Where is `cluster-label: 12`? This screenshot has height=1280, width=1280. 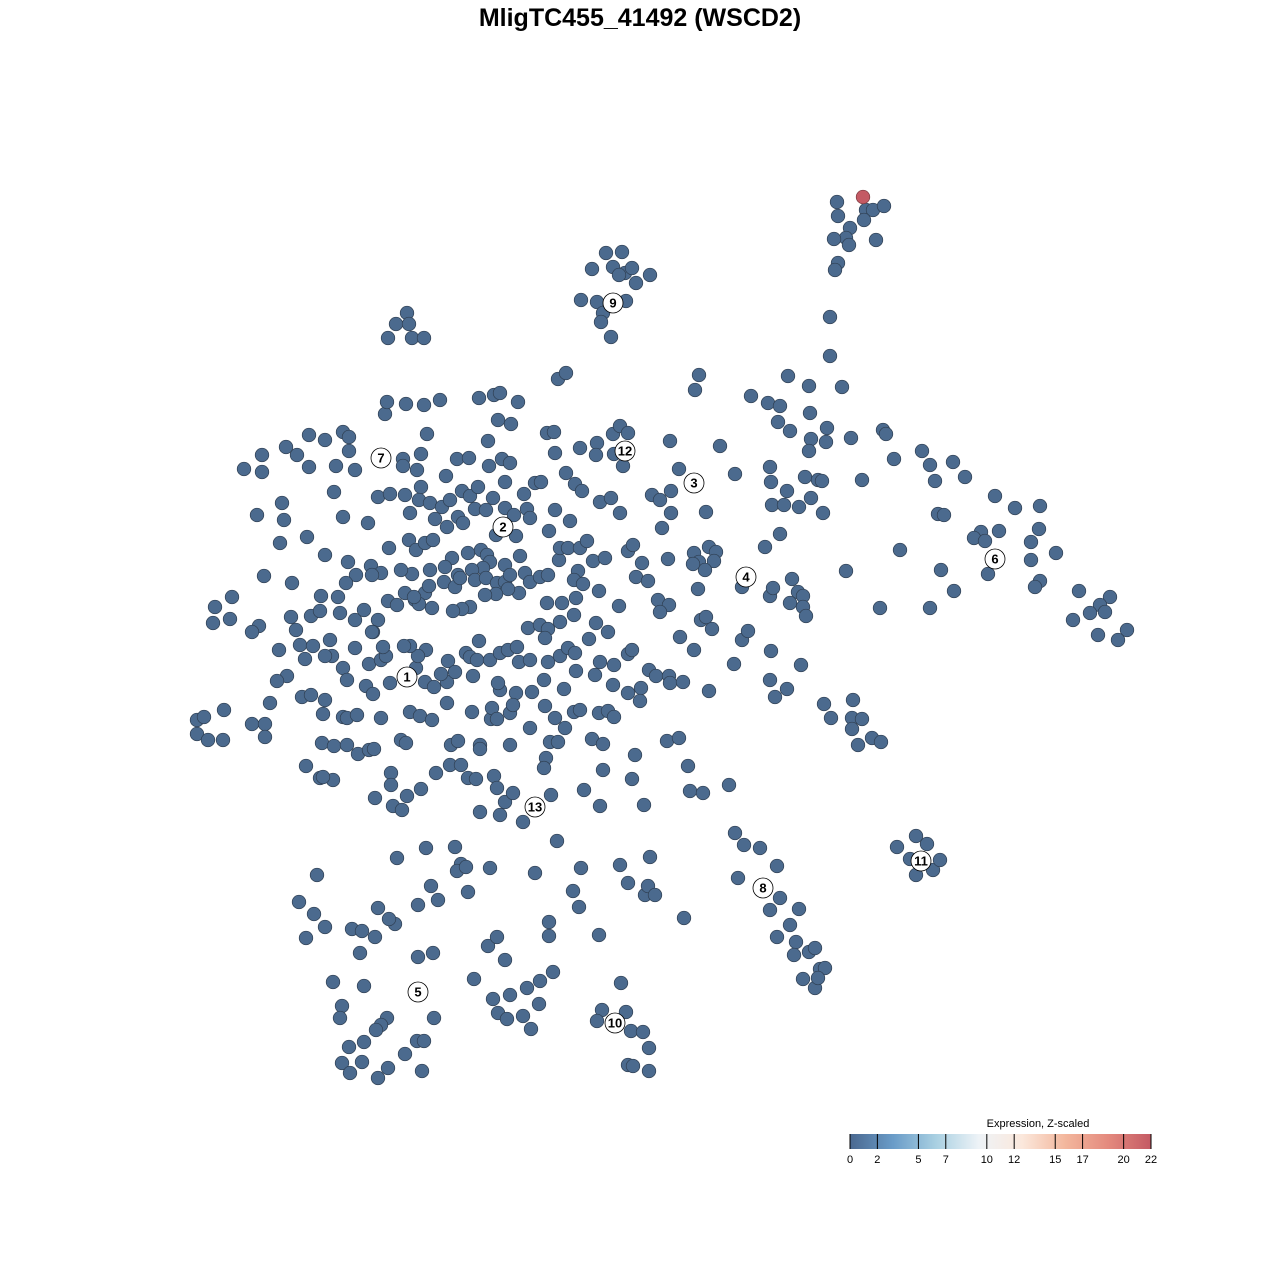 cluster-label: 12 is located at coordinates (625, 451).